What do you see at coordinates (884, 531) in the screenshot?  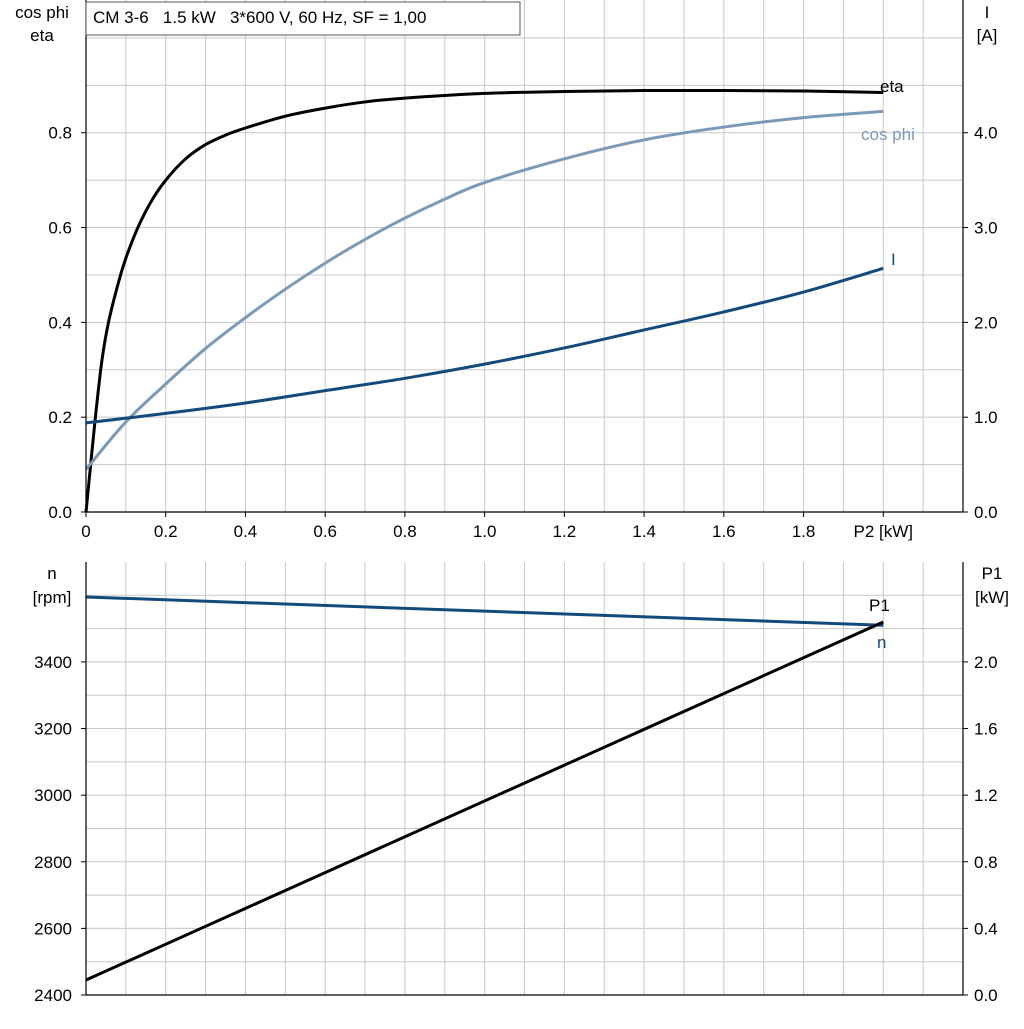 I see `x-tick-label: P2 [kW]` at bounding box center [884, 531].